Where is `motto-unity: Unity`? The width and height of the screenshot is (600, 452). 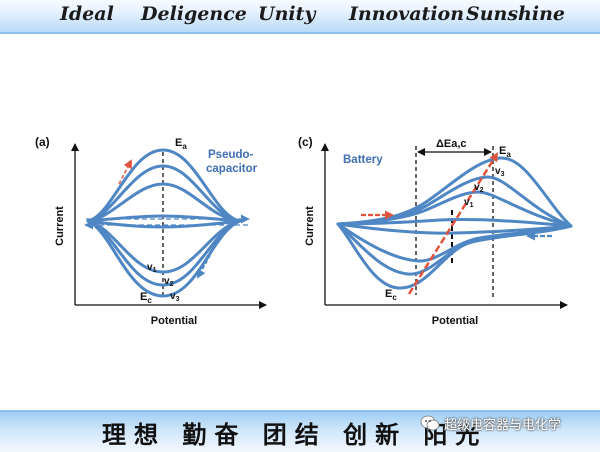
motto-unity: Unity is located at coordinates (287, 14).